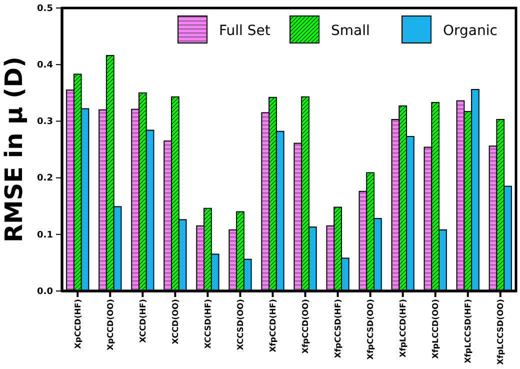 This screenshot has width=520, height=369. Describe the element at coordinates (470, 30) in the screenshot. I see `legend-label: Organic` at that location.